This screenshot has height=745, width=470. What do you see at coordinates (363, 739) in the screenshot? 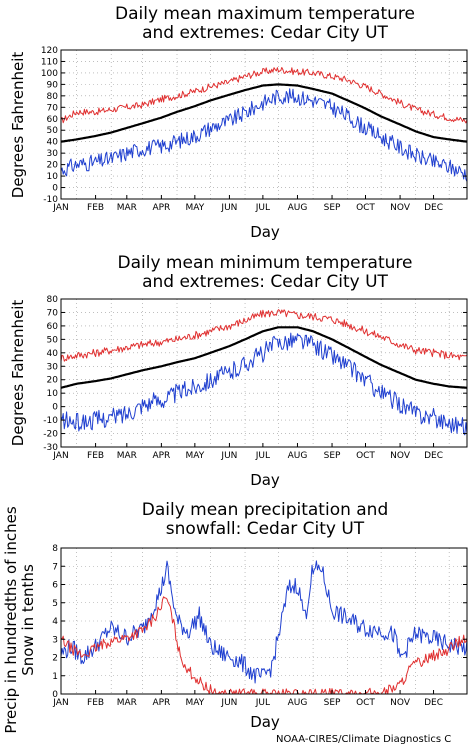
I see `credit-text: NOAA-CIRES/Climate Diagnostics C` at bounding box center [363, 739].